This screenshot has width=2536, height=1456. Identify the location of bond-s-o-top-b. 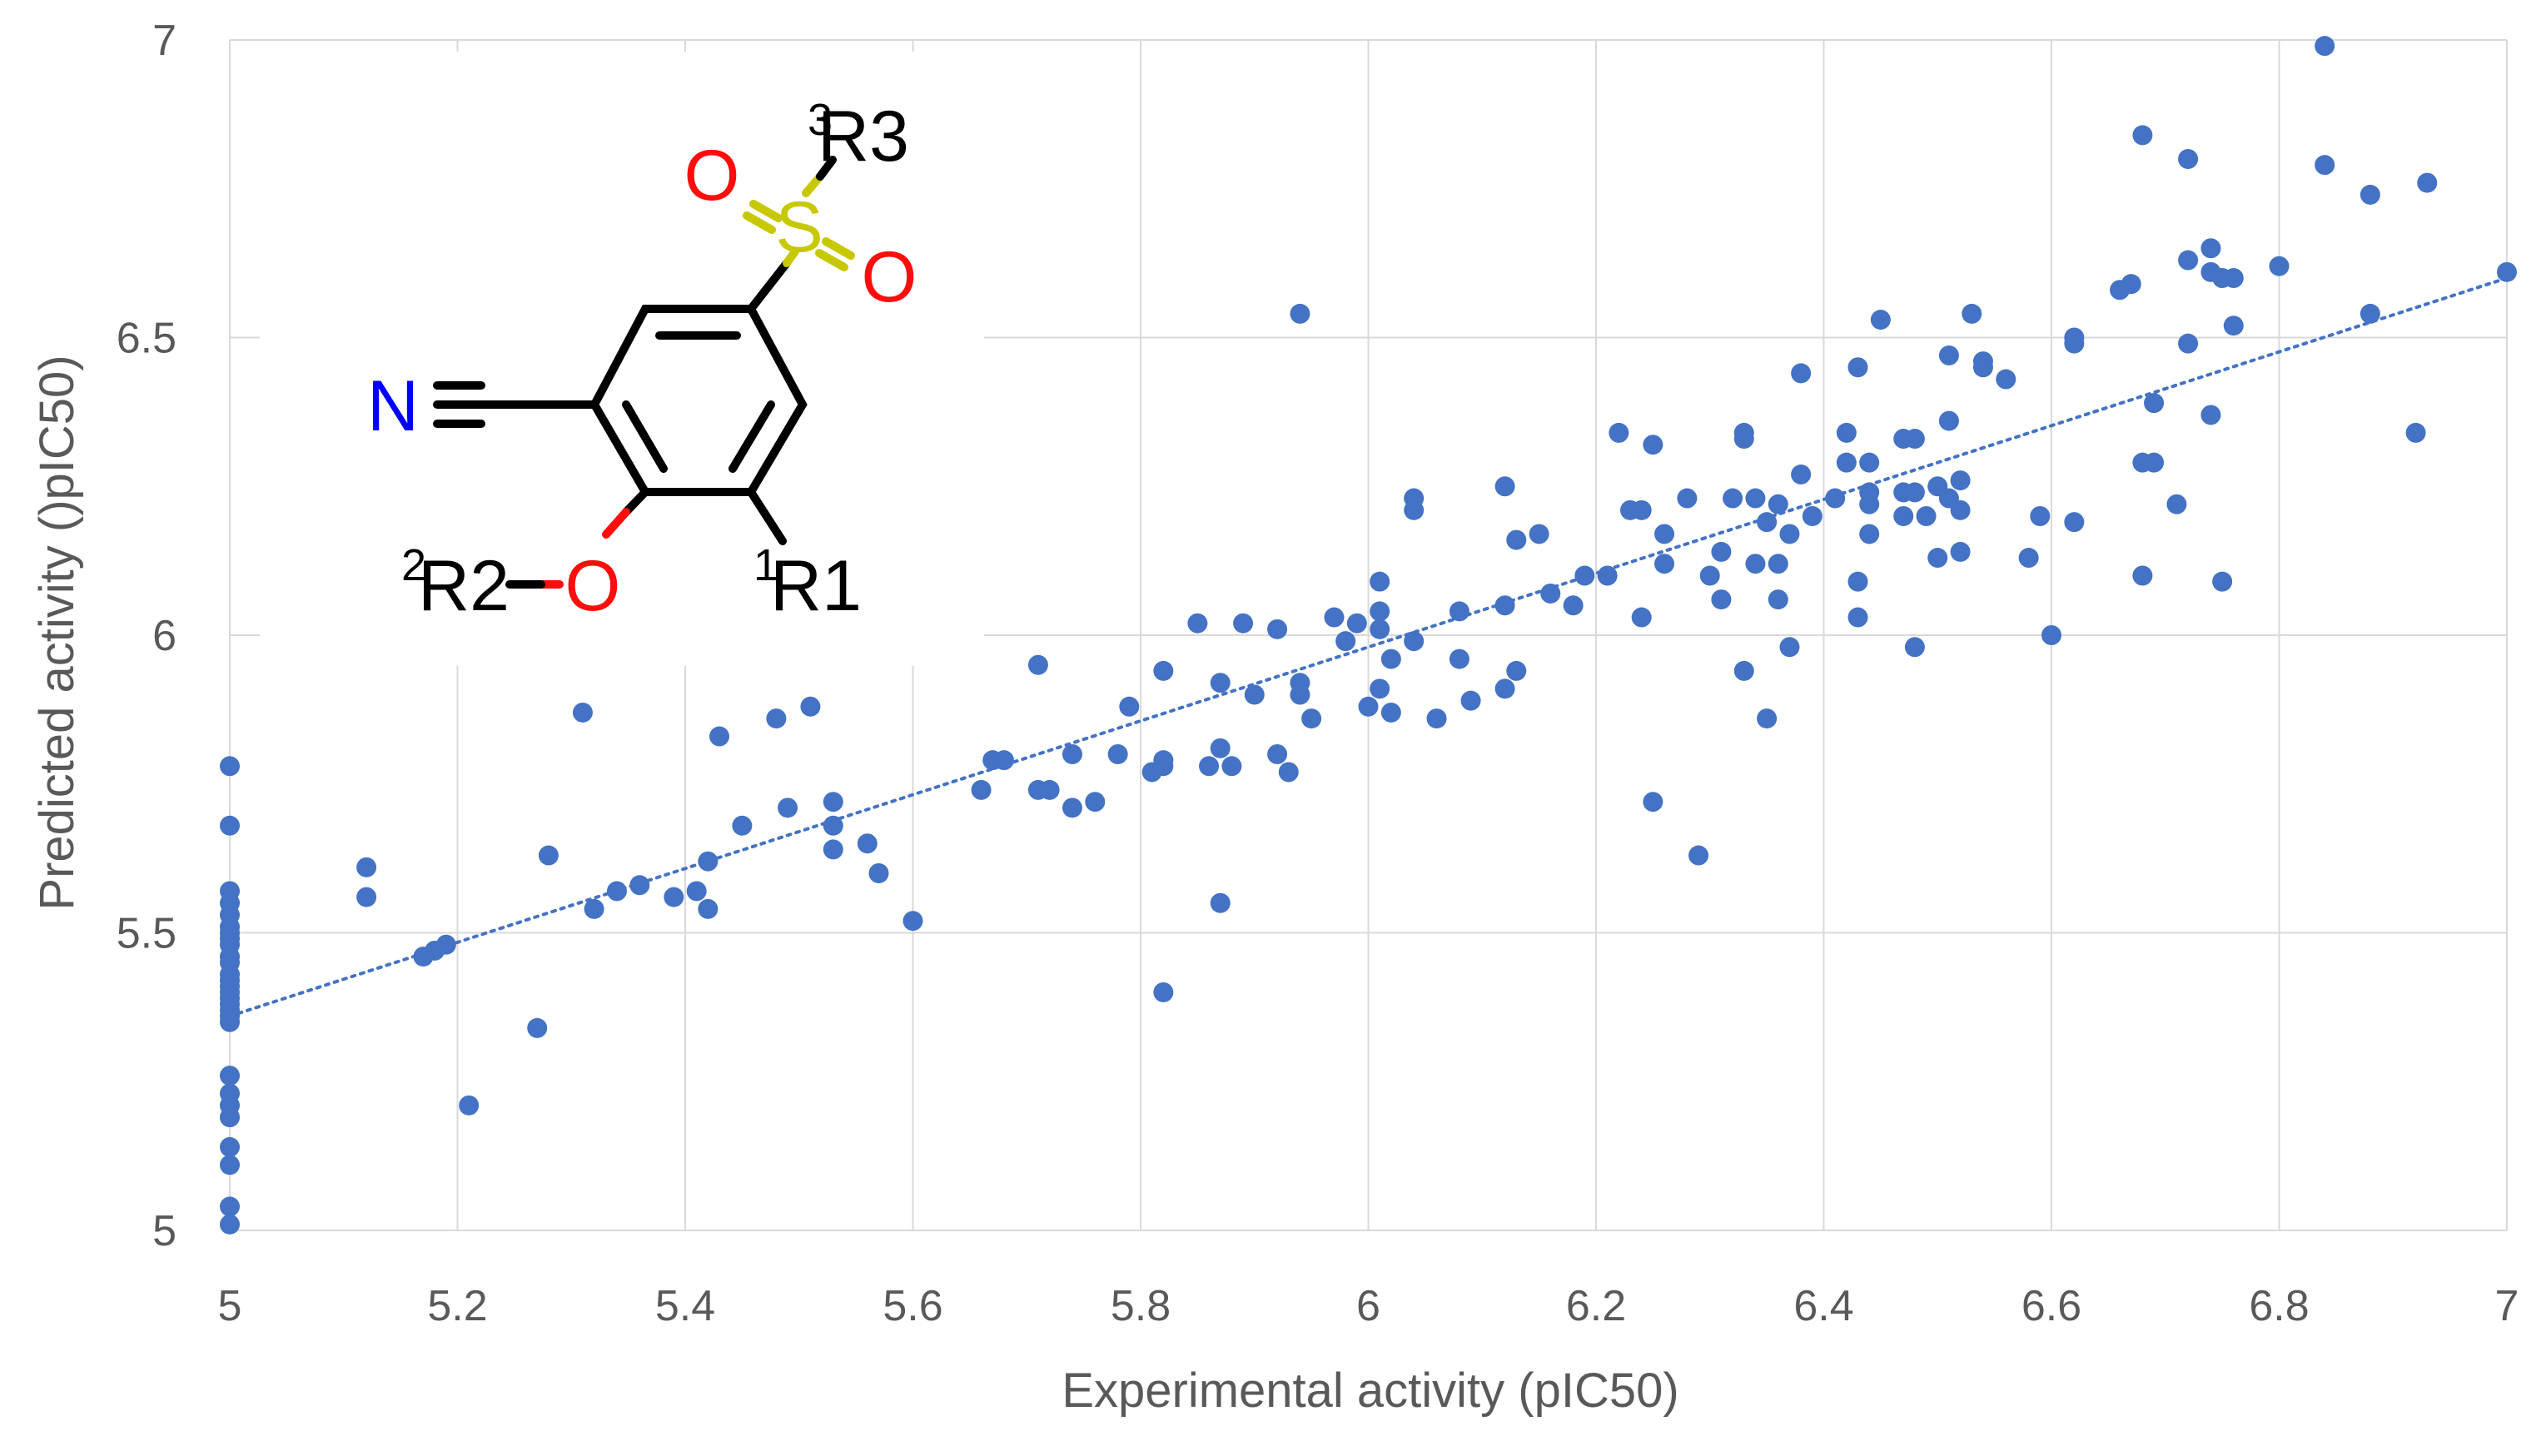
(759, 222).